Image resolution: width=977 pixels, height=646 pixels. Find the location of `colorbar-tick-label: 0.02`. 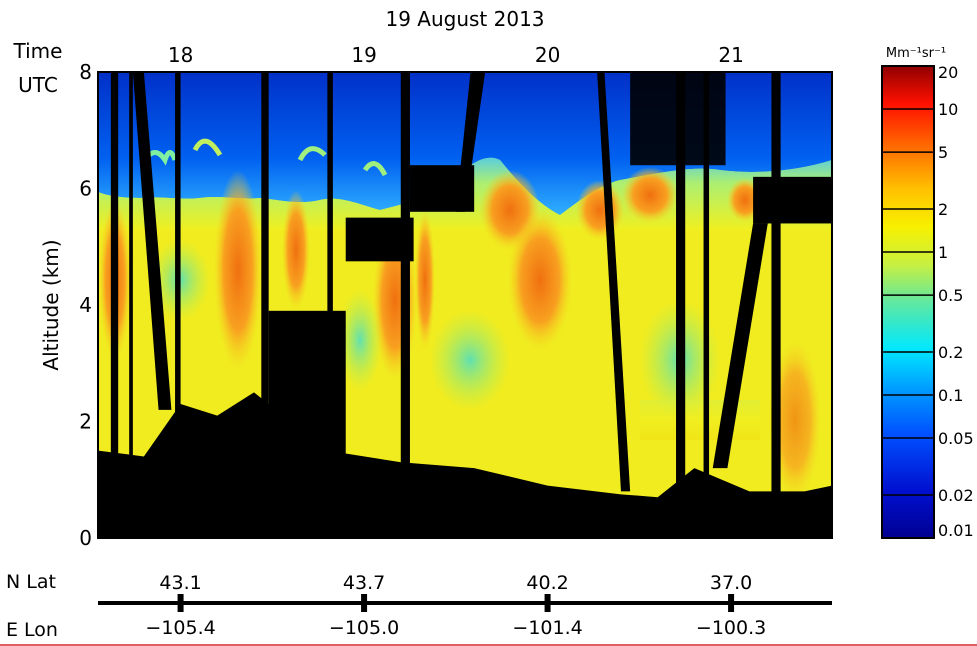

colorbar-tick-label: 0.02 is located at coordinates (956, 495).